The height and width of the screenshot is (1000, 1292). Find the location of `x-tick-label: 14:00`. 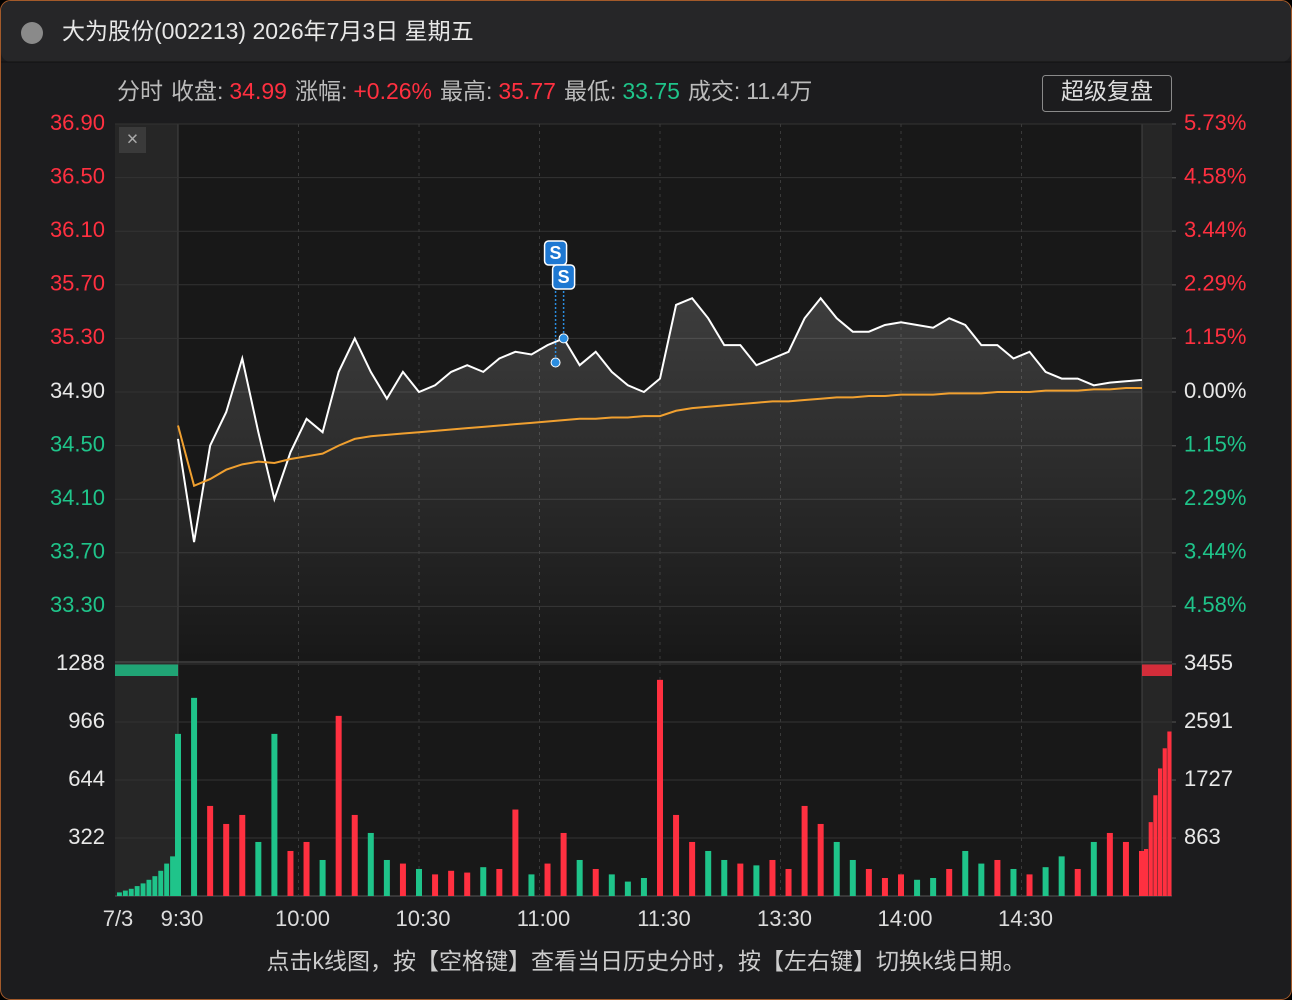

x-tick-label: 14:00 is located at coordinates (904, 918).